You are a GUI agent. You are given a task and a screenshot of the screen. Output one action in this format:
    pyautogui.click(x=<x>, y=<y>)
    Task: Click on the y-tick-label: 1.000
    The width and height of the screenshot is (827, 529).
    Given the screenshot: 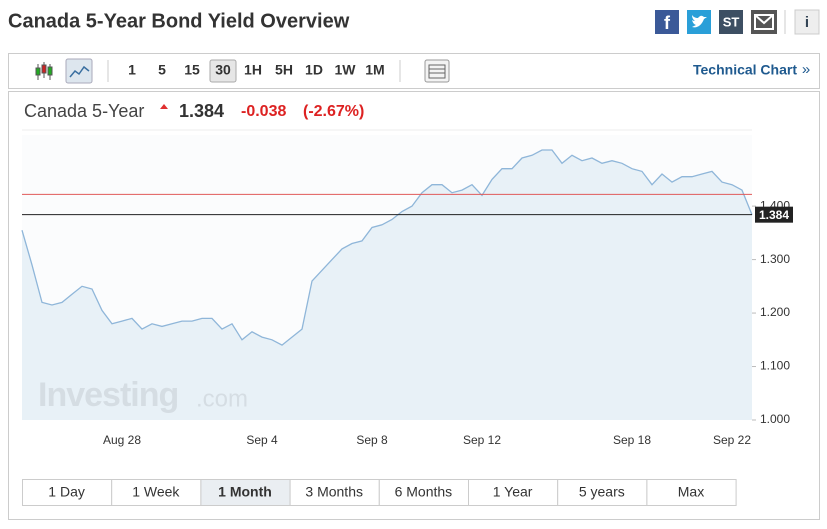 What is the action you would take?
    pyautogui.click(x=775, y=419)
    